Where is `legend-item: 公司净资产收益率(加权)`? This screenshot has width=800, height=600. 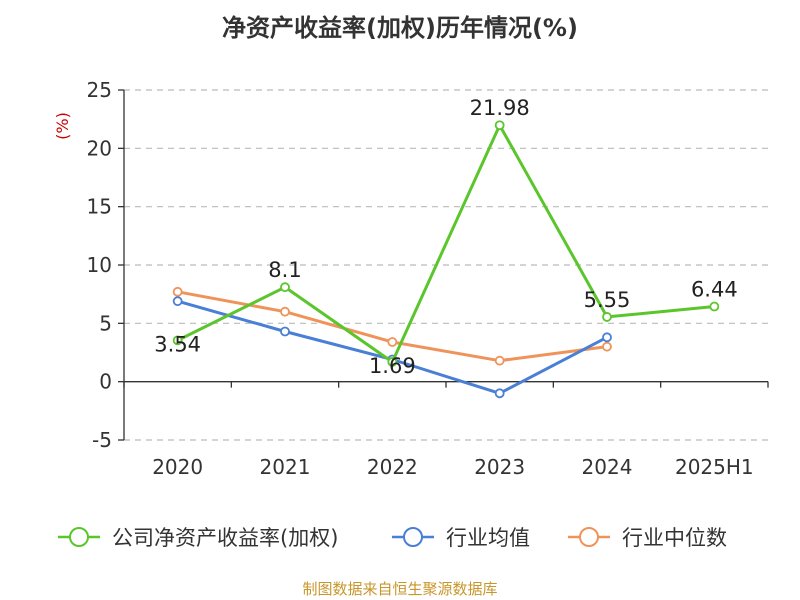 legend-item: 公司净资产收益率(加权) is located at coordinates (198, 538).